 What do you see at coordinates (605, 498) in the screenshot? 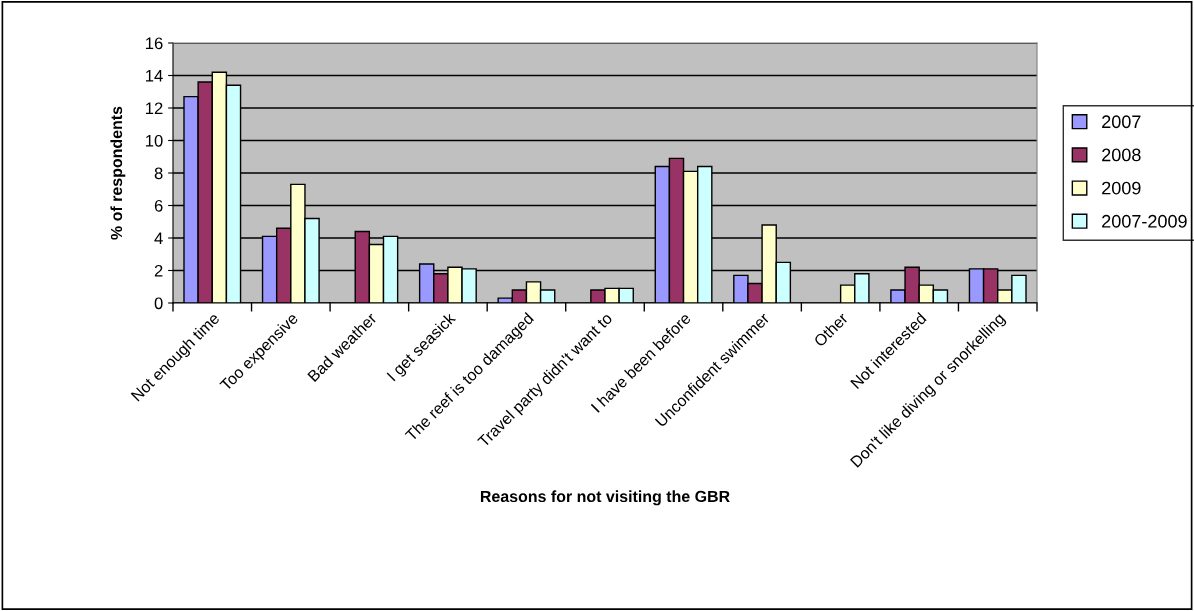
I see `x-axis-title: Reasons for not visiting the GBR` at bounding box center [605, 498].